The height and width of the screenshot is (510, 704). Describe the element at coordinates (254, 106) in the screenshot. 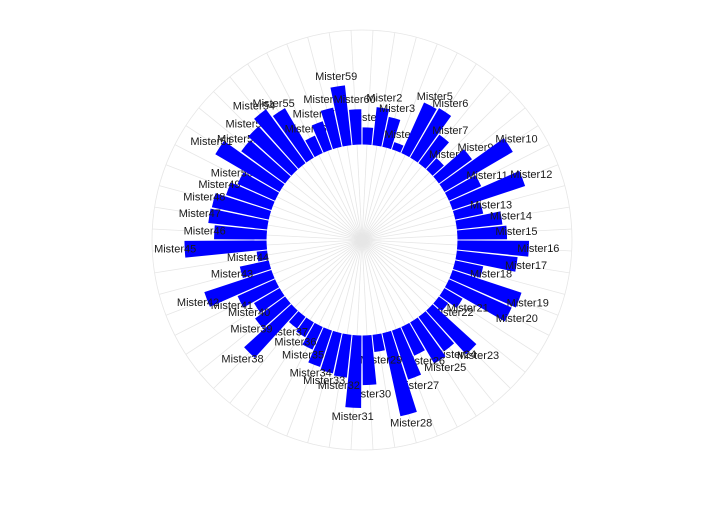

I see `bar-label: Mister54` at that location.